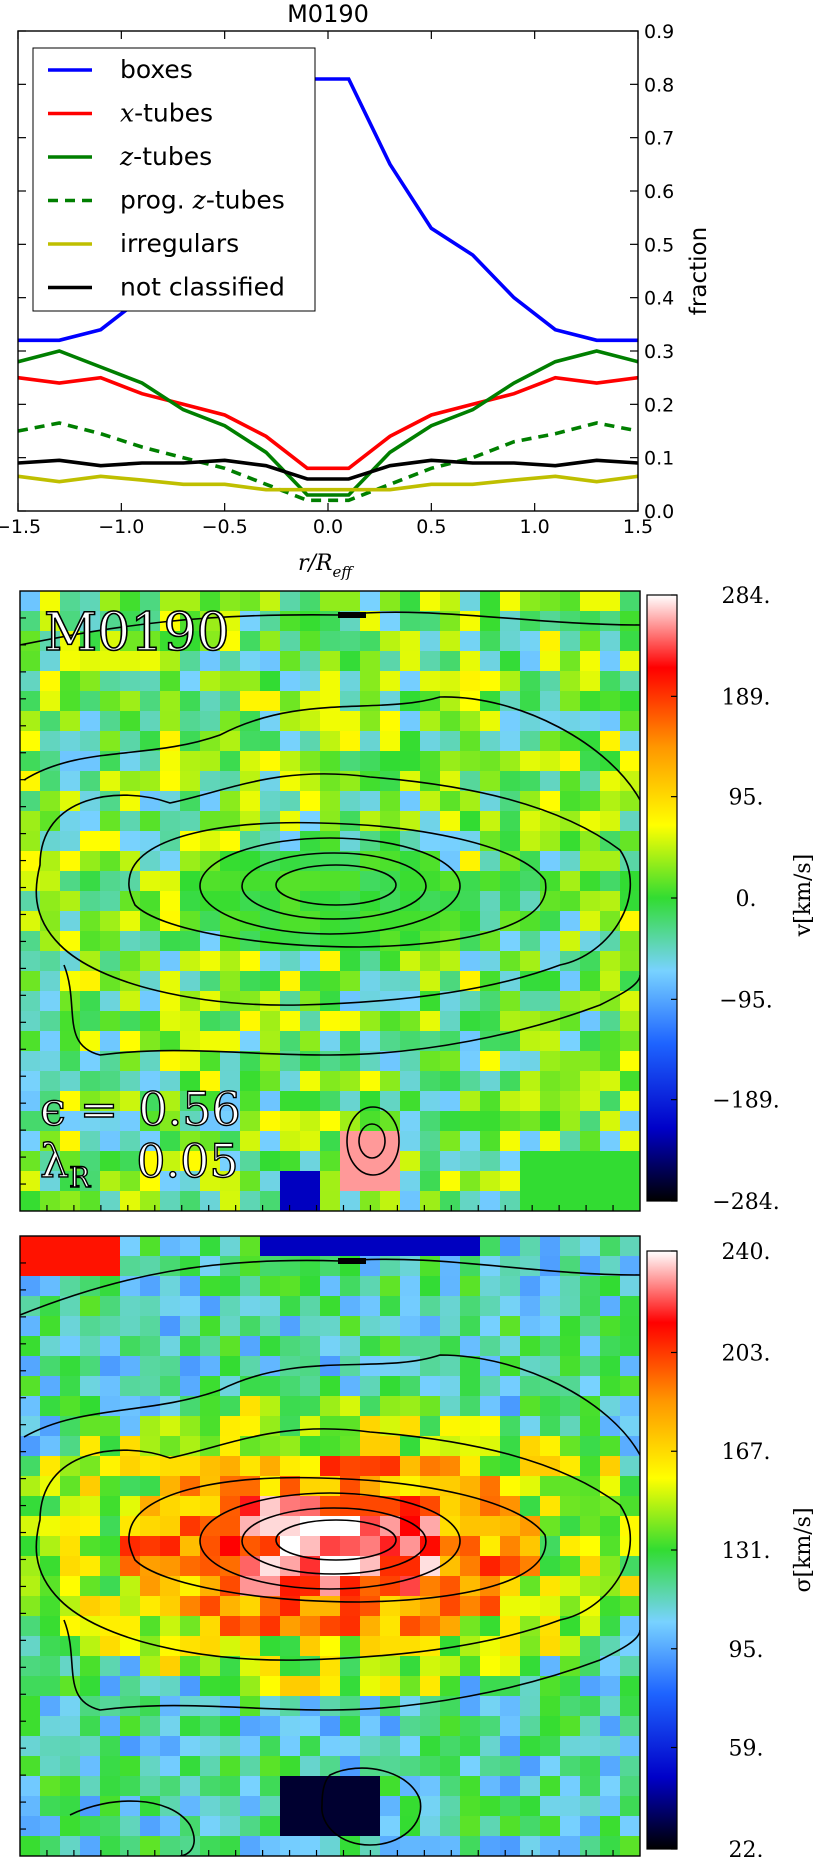 The width and height of the screenshot is (821, 1857). I want to click on dispersion-colorbar-label: σ[km/s], so click(803, 1549).